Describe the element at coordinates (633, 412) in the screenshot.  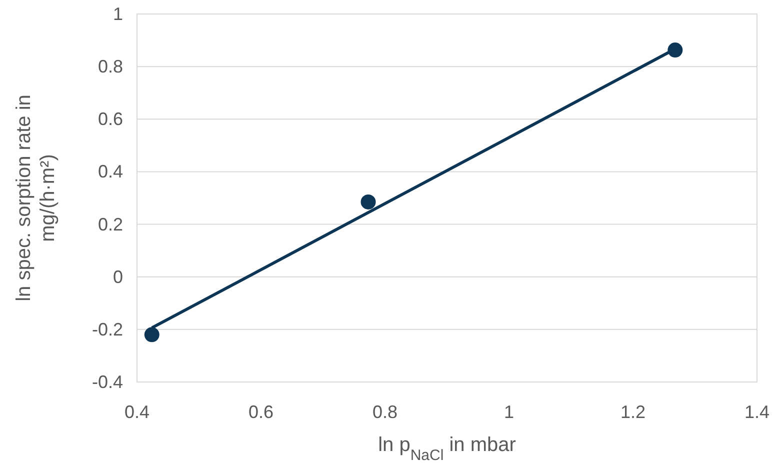
I see `x-tick-label: 1.2` at that location.